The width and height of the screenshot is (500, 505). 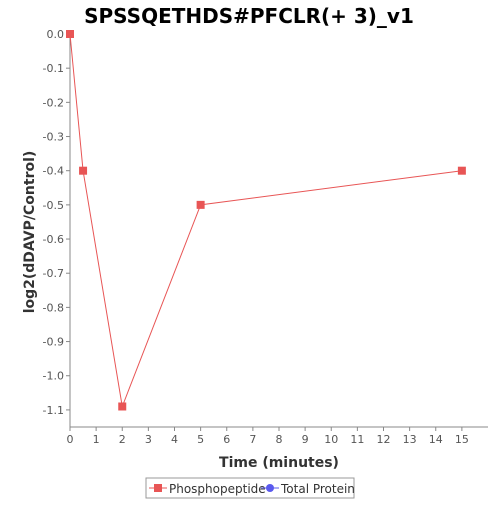 I want to click on legend-label-total-protein: Total Protein, so click(x=317, y=489).